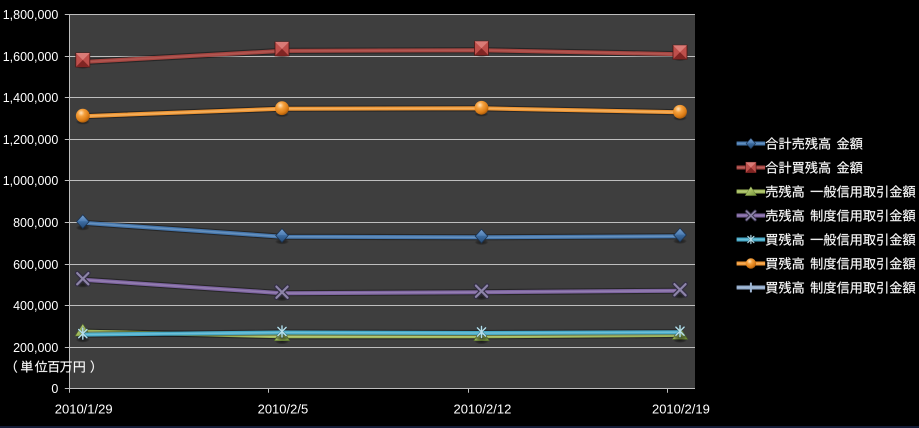  Describe the element at coordinates (84, 409) in the screenshot. I see `svg-text: 2010/1/29` at that location.